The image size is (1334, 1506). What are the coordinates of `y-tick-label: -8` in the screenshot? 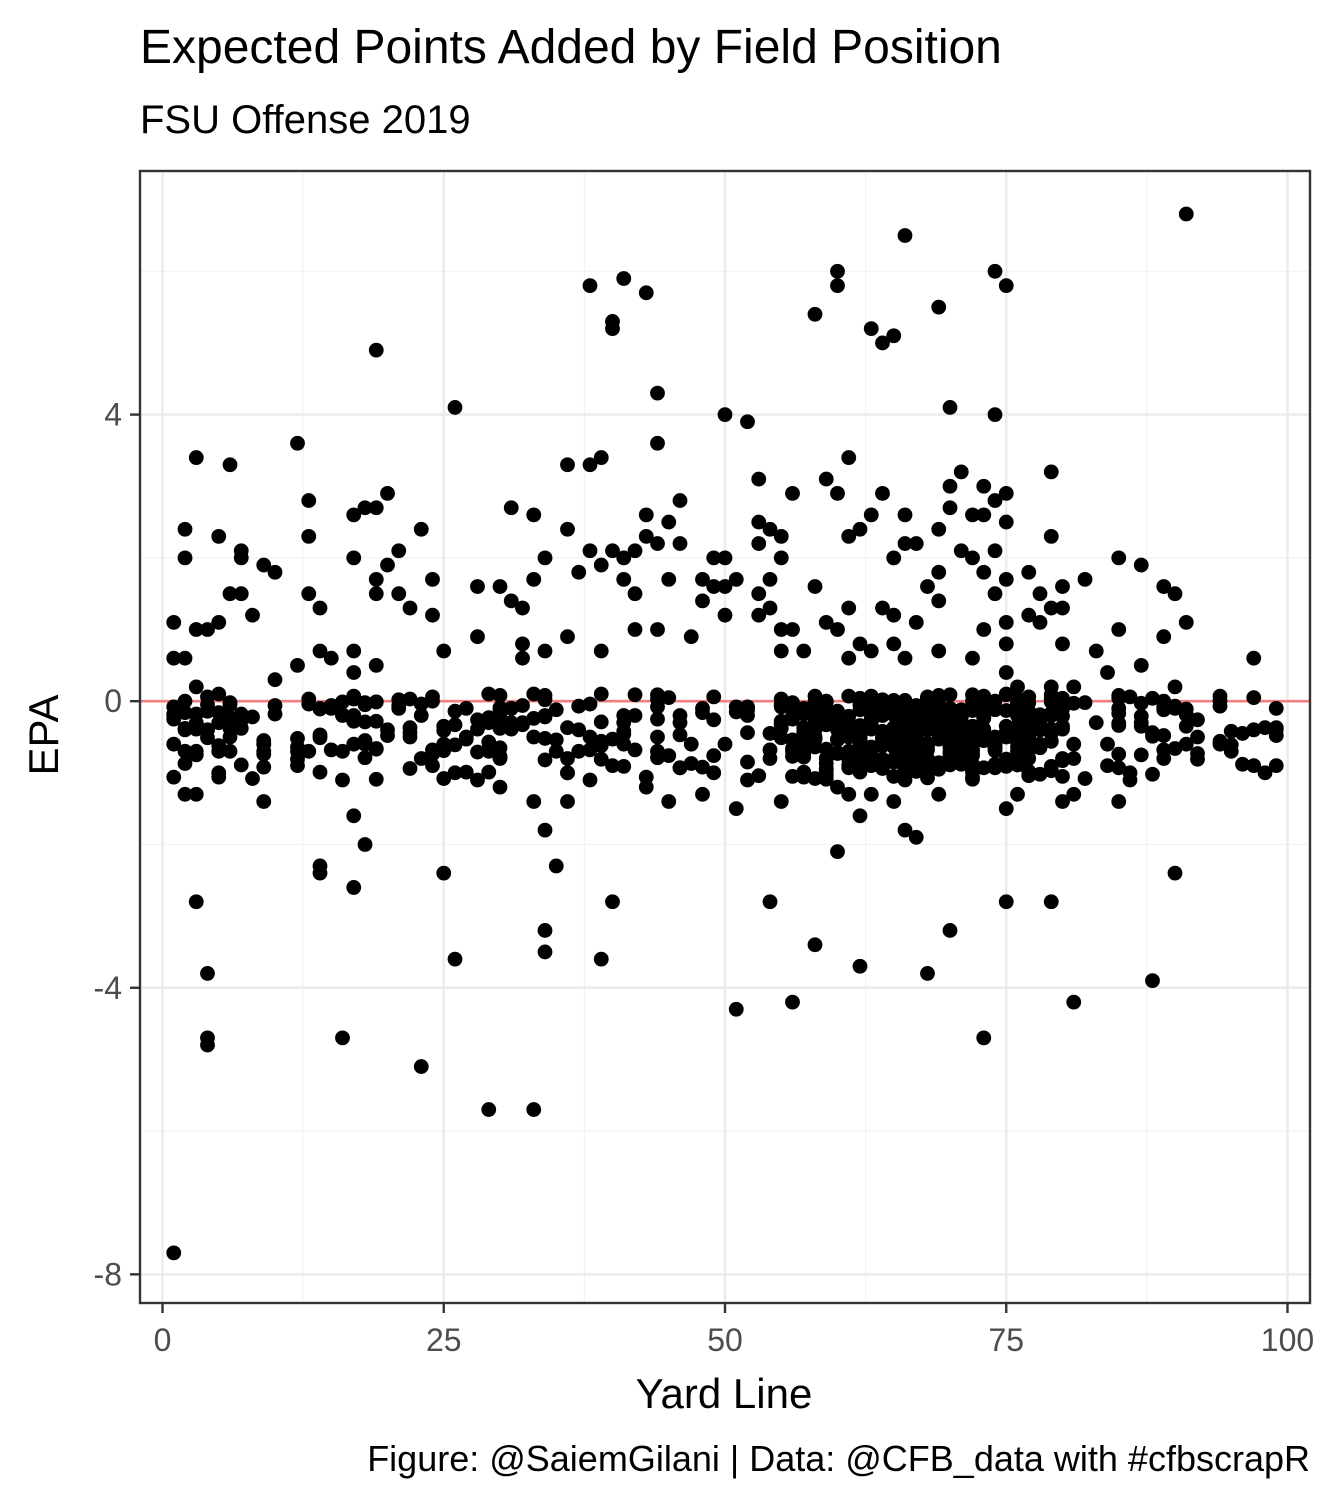 It's located at (108, 1274).